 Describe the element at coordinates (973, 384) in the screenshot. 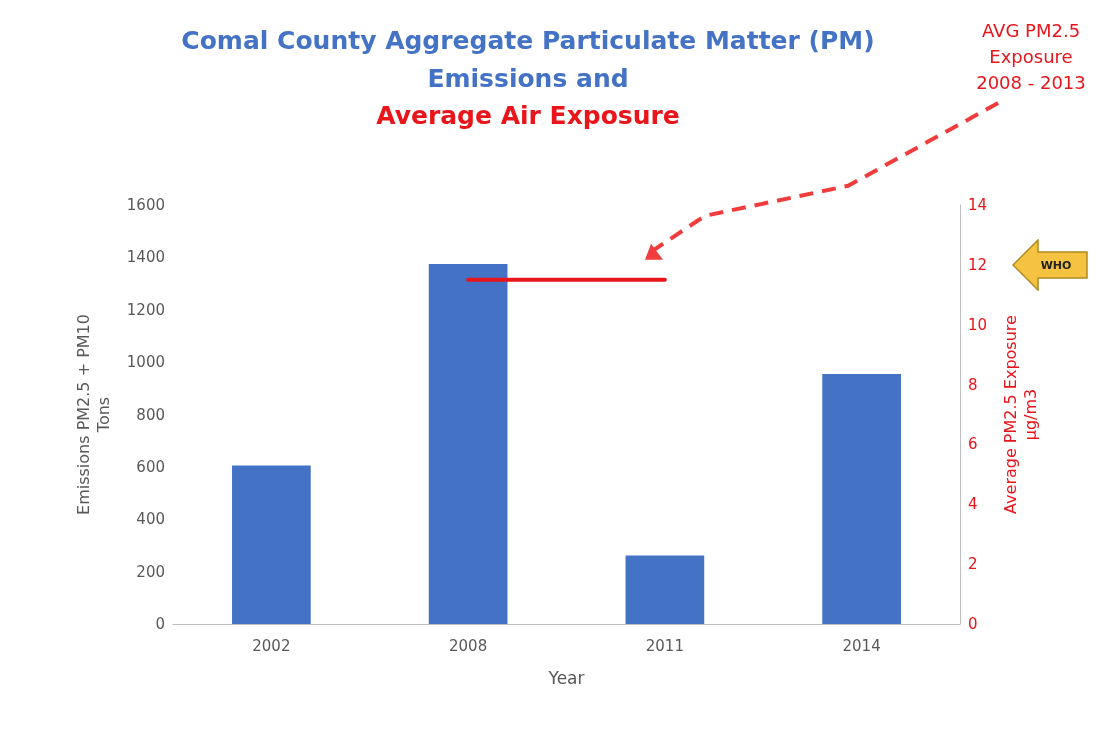

I see `y2-tick-label: 8` at that location.